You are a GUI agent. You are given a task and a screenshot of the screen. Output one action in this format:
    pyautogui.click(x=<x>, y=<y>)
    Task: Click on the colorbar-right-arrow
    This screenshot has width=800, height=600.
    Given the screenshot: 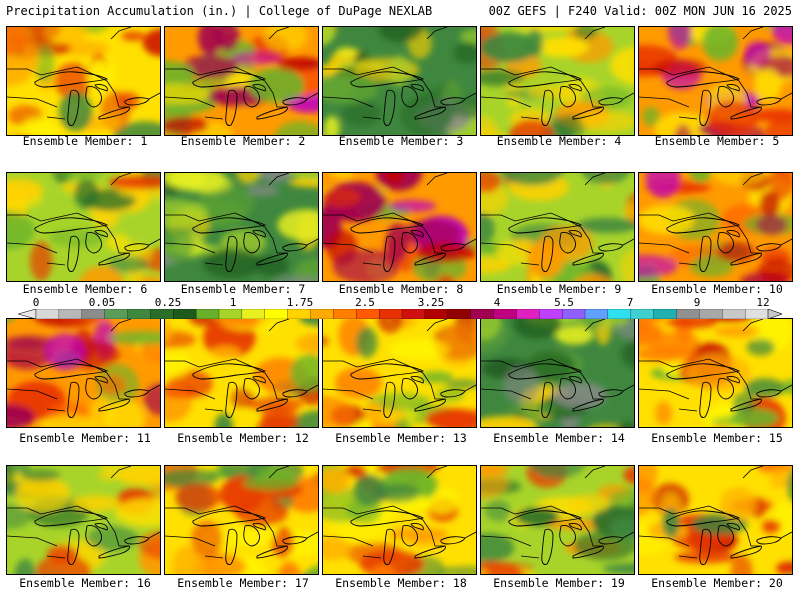 What is the action you would take?
    pyautogui.click(x=774, y=314)
    